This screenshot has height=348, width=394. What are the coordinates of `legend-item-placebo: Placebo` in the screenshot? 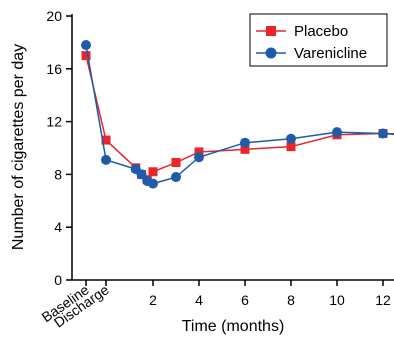 It's located at (302, 31).